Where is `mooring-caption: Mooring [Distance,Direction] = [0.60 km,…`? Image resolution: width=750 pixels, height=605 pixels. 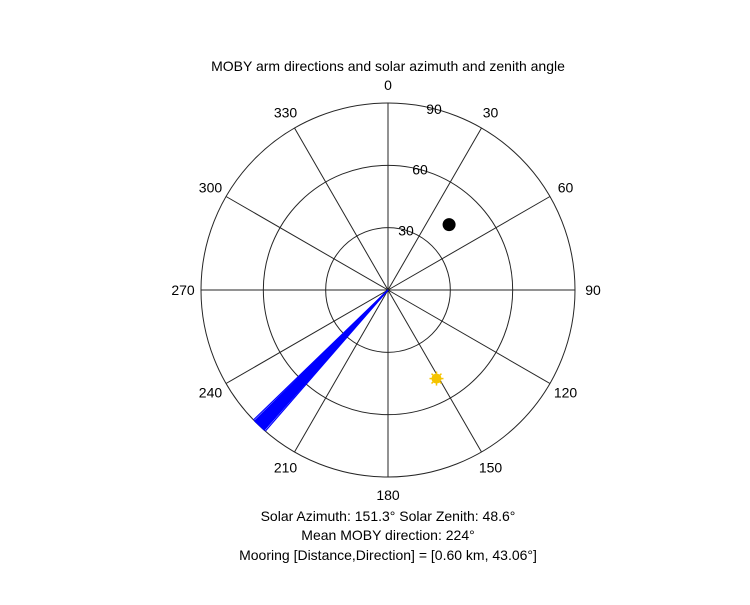 mooring-caption: Mooring [Distance,Direction] = [0.60 km,… is located at coordinates (388, 555).